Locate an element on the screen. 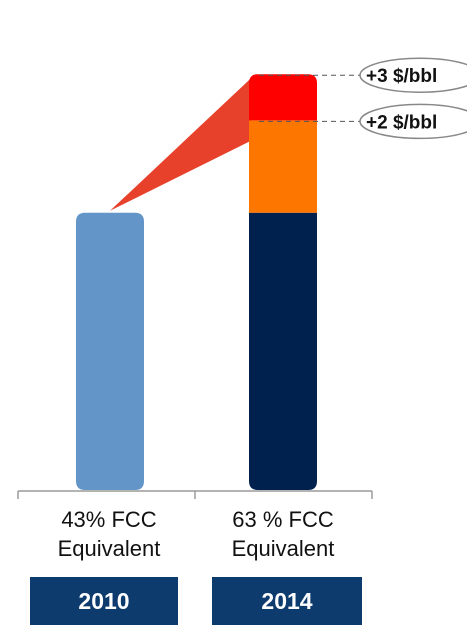  category-label-2010-line1: 43% FCC is located at coordinates (109, 519).